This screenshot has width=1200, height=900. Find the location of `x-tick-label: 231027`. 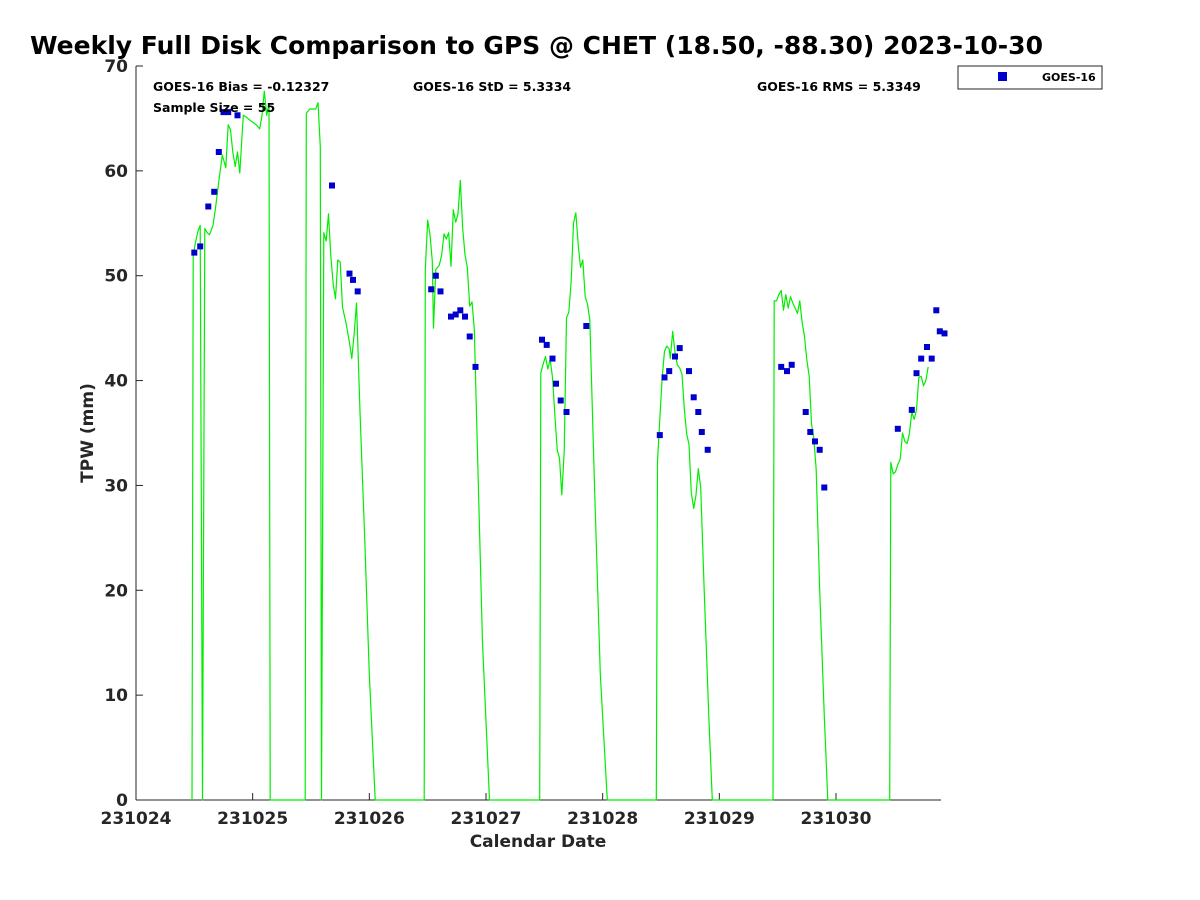

x-tick-label: 231027 is located at coordinates (486, 819).